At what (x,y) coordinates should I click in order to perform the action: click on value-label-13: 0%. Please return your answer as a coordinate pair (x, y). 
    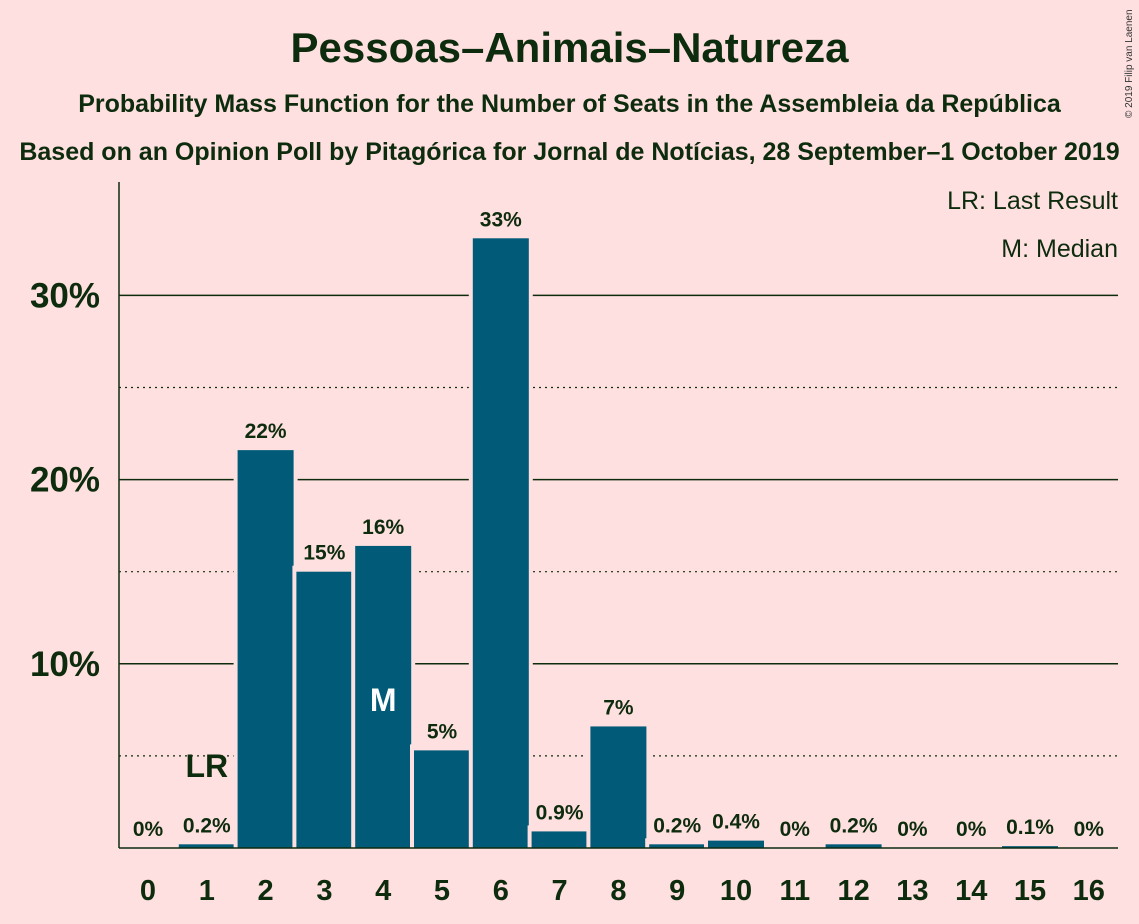
    Looking at the image, I should click on (912, 829).